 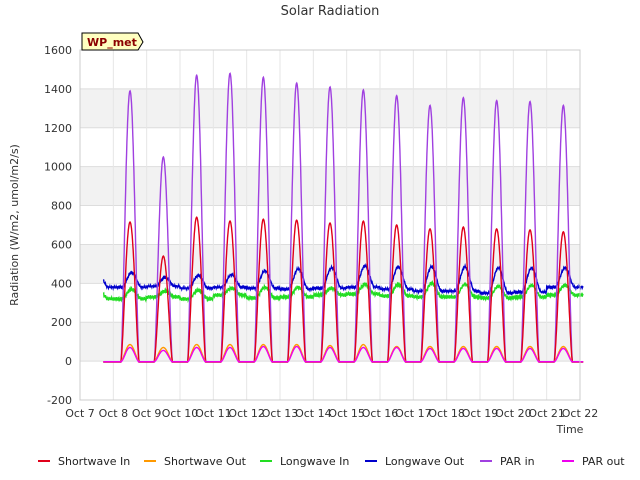 What do you see at coordinates (94, 461) in the screenshot?
I see `legend-label: Shortwave In` at bounding box center [94, 461].